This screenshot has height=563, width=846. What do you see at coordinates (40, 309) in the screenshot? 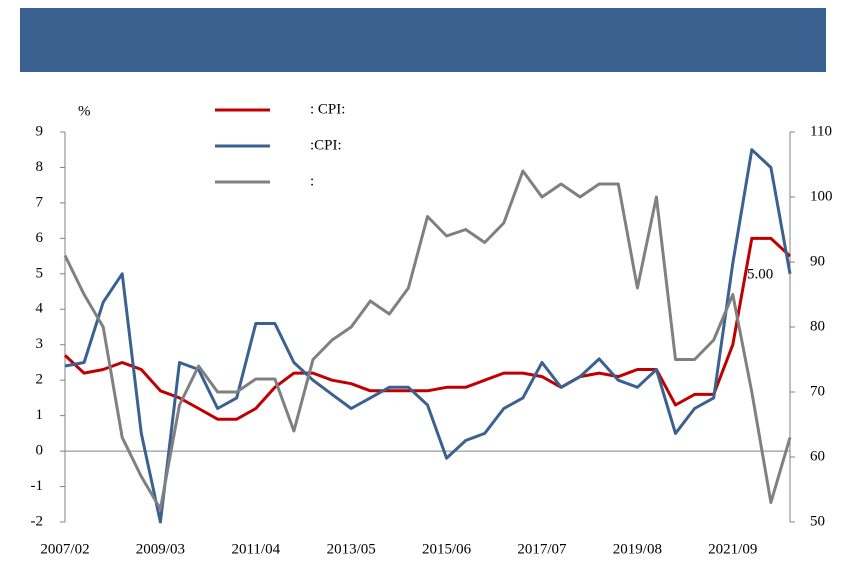
I see `y-tick-label: 4` at bounding box center [40, 309].